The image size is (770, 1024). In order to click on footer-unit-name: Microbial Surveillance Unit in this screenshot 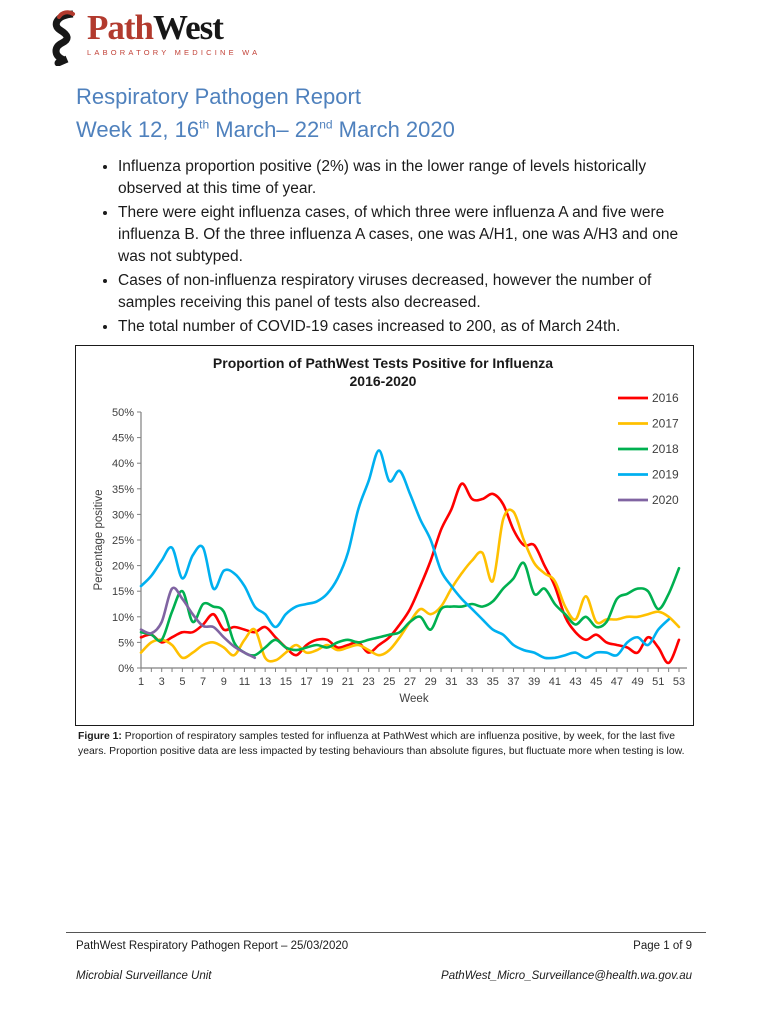, I will do `click(144, 976)`.